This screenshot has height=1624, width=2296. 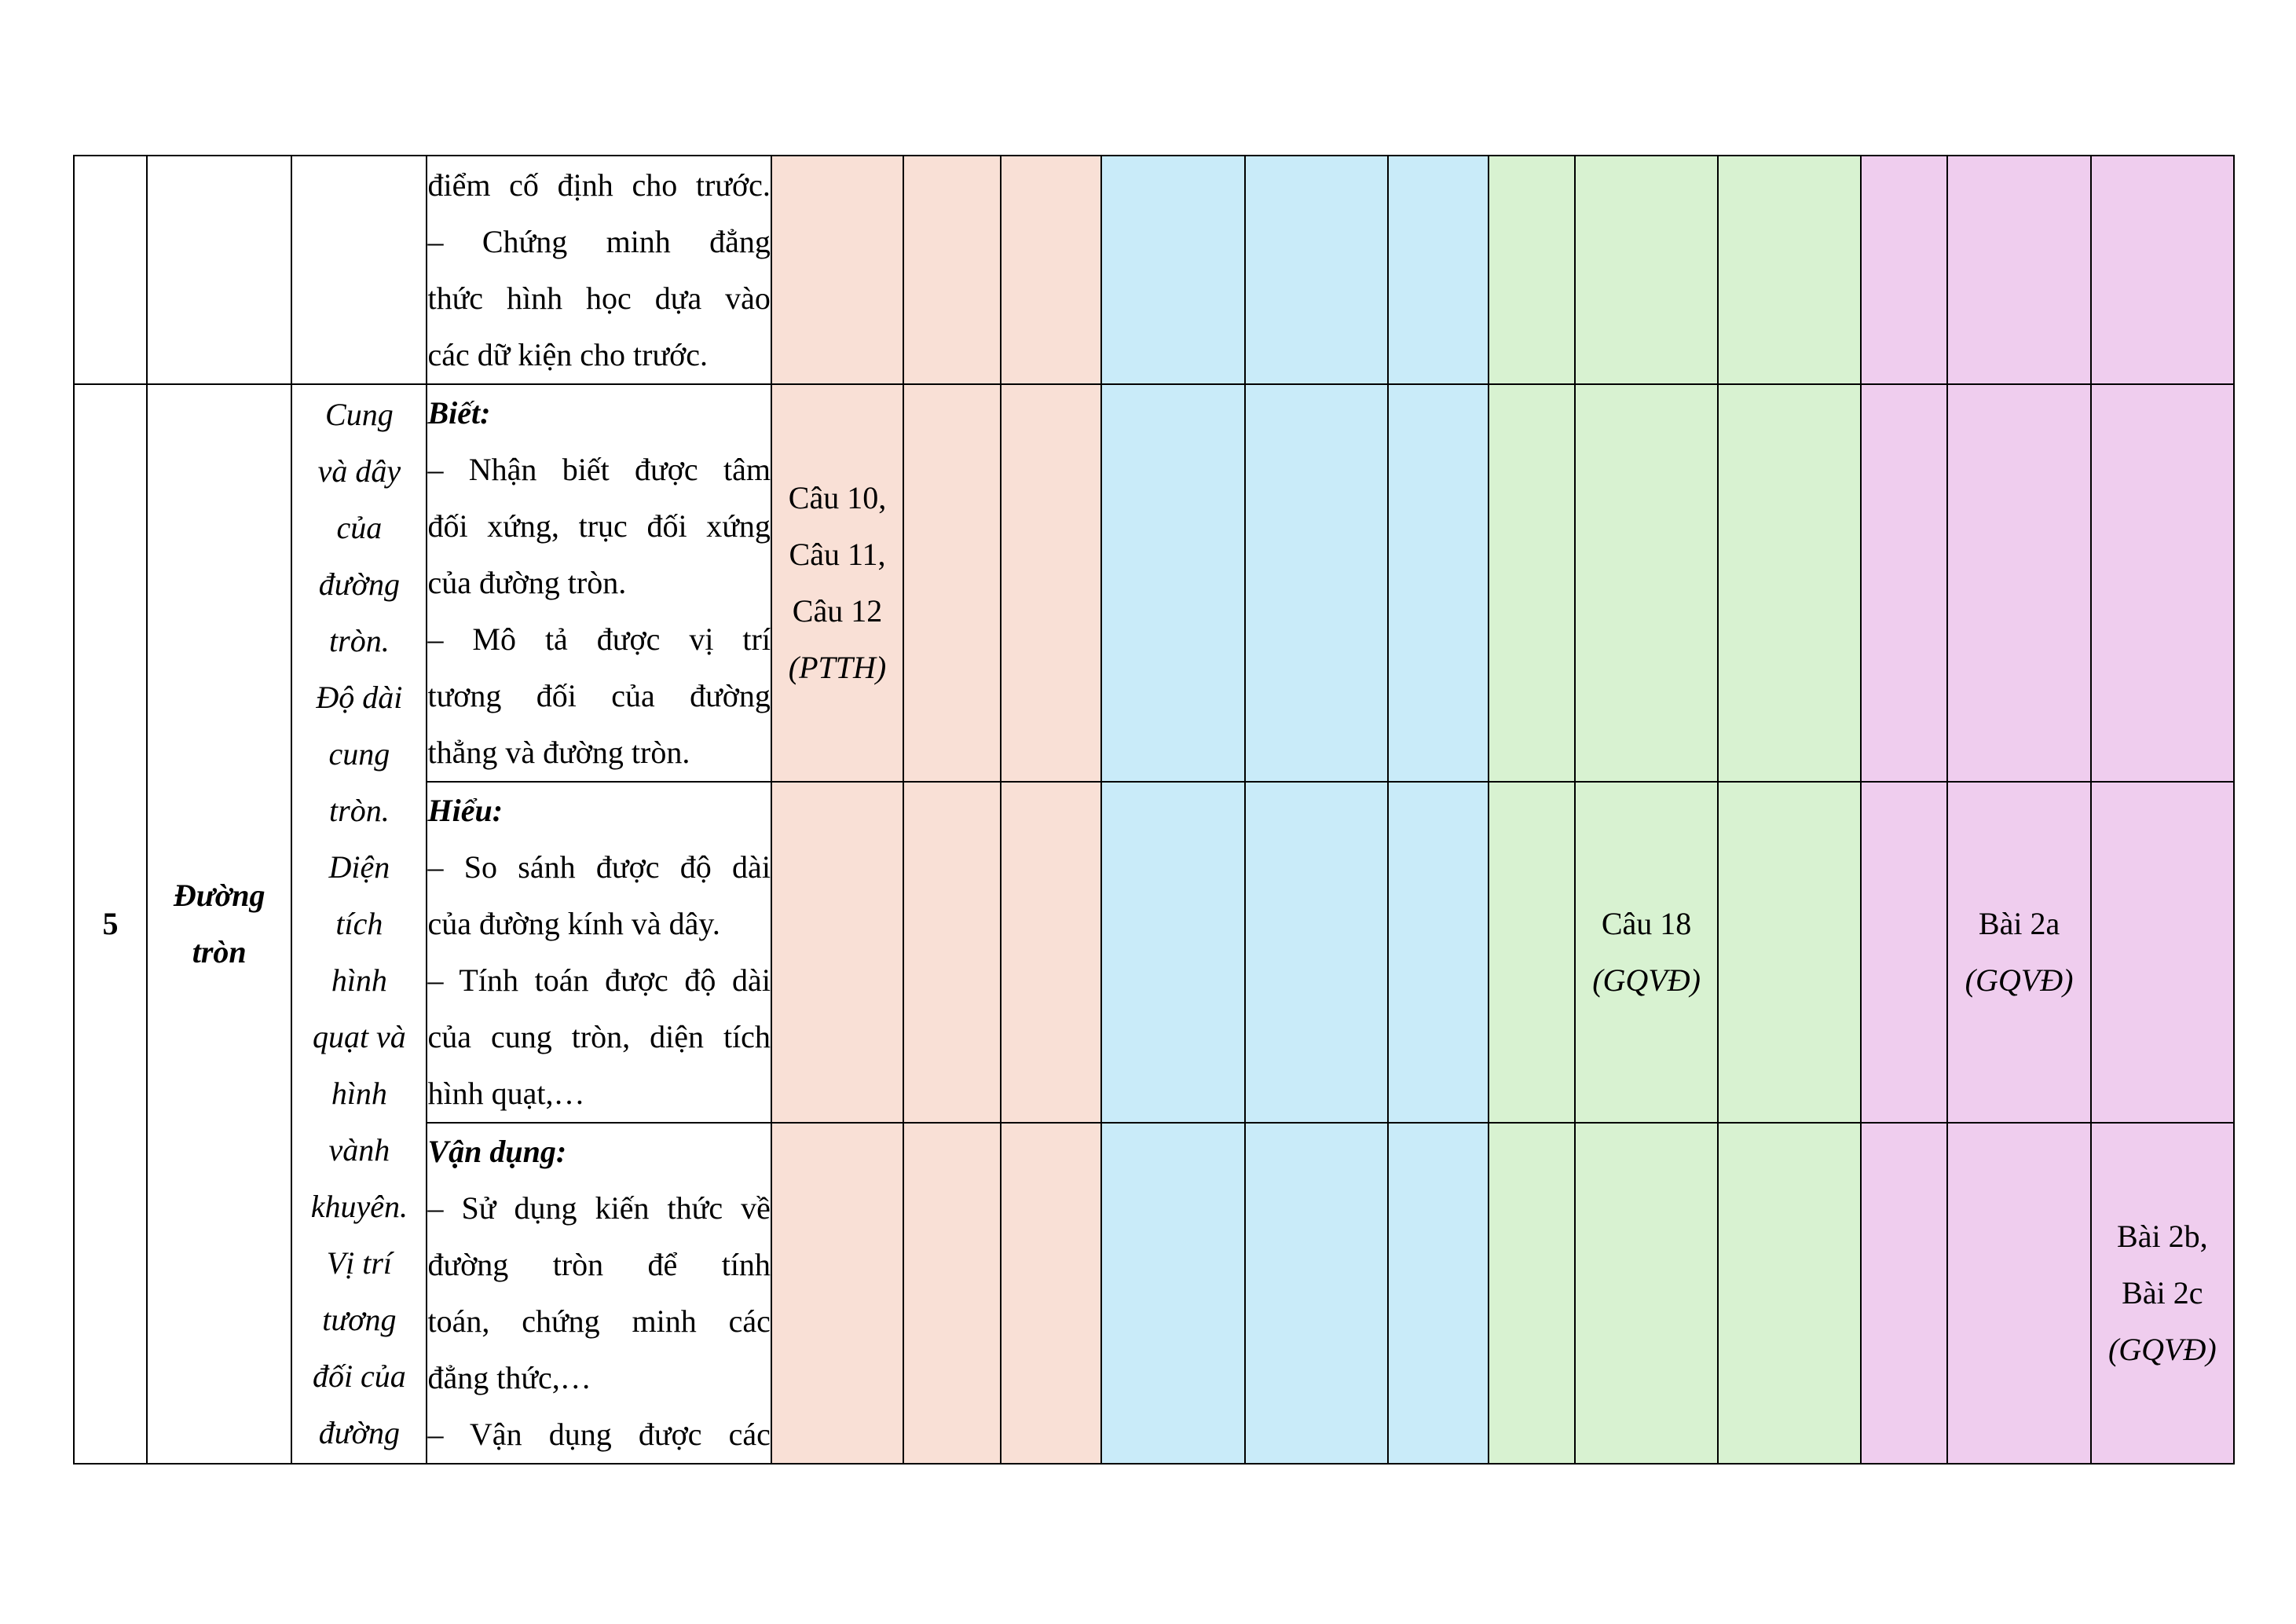 I want to click on content-line: thức hình học dựa vào, so click(x=599, y=298).